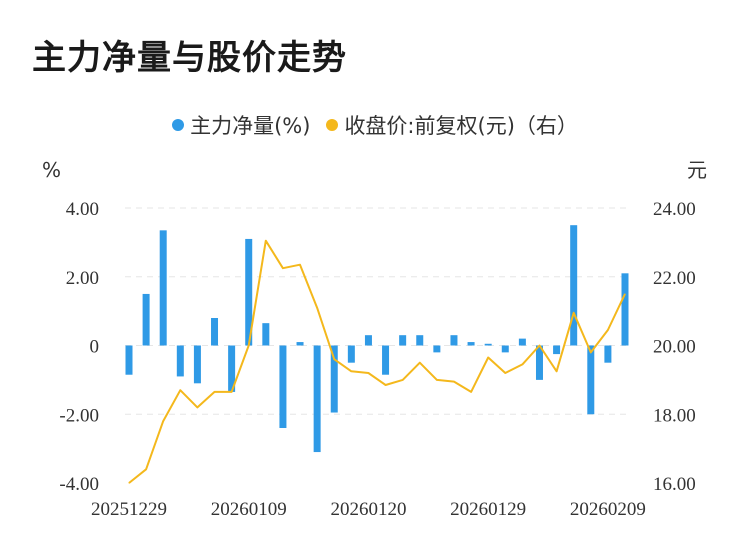 The image size is (750, 558). What do you see at coordinates (674, 347) in the screenshot?
I see `right-axis-tick-label: 20.00` at bounding box center [674, 347].